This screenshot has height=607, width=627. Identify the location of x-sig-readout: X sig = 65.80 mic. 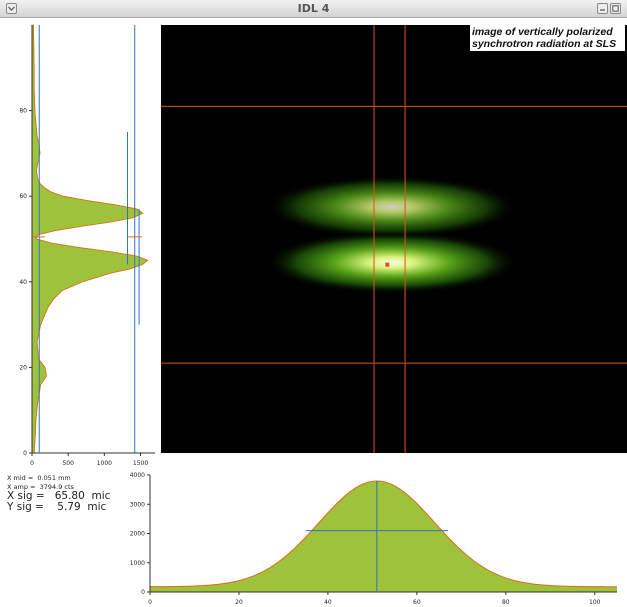
(59, 496).